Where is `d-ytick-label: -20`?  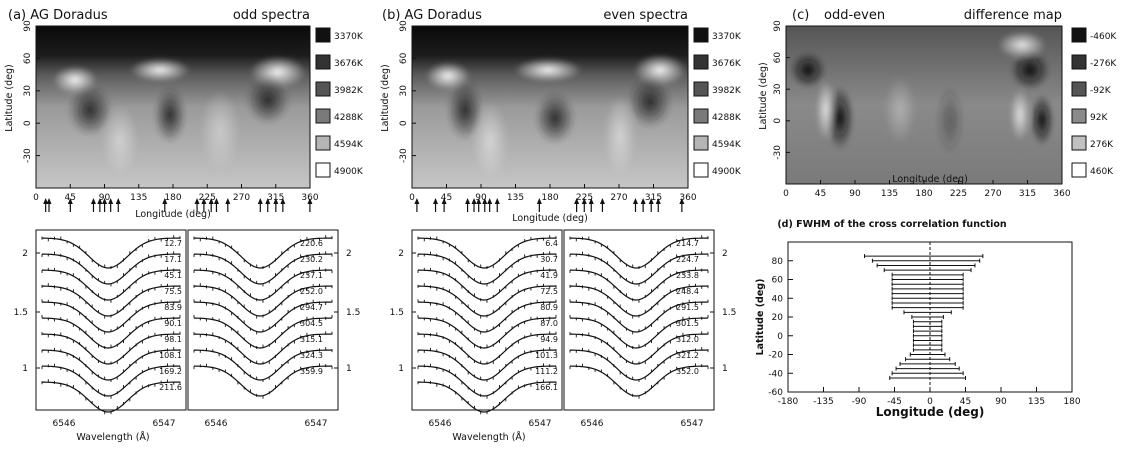 d-ytick-label: -20 is located at coordinates (775, 356).